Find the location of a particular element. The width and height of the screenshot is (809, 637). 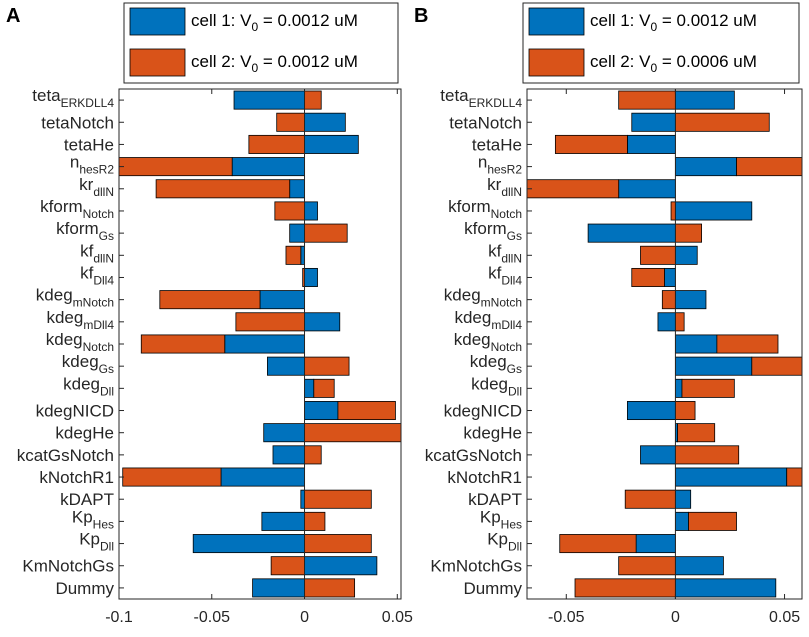

legend-label-cell1: cell 1: V0 = 0.0012 uM is located at coordinates (673, 22).